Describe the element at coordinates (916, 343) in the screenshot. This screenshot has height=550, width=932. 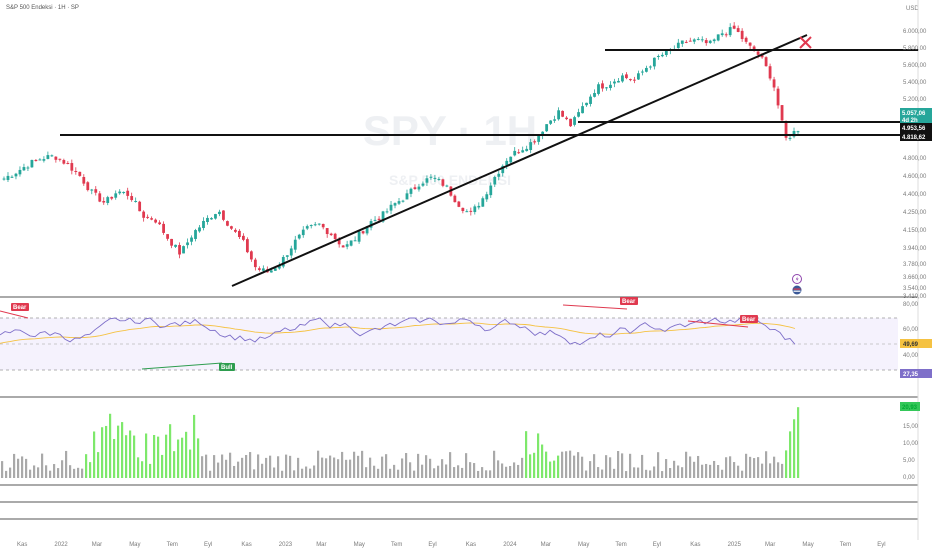
I see `rsi-ma-badge: 49,69` at that location.